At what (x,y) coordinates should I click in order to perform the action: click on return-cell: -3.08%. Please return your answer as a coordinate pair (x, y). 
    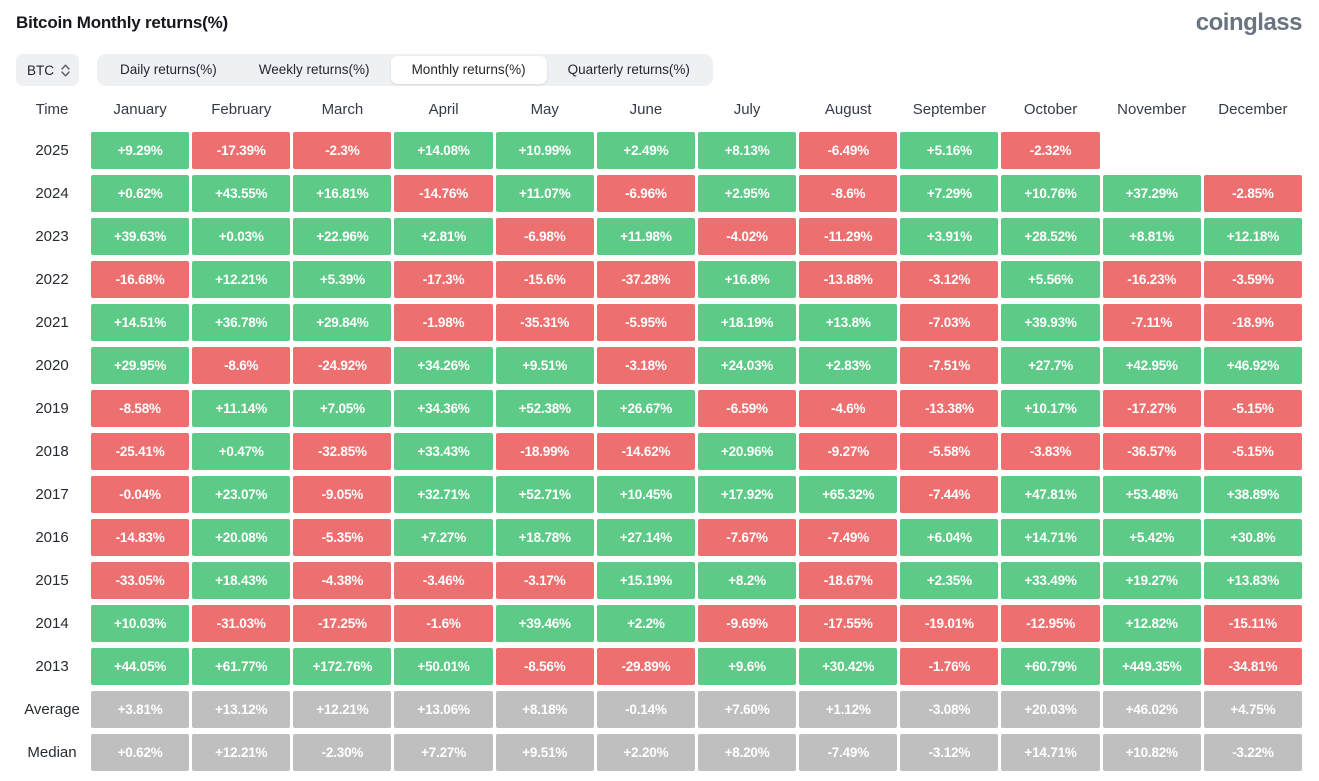
    Looking at the image, I should click on (949, 709).